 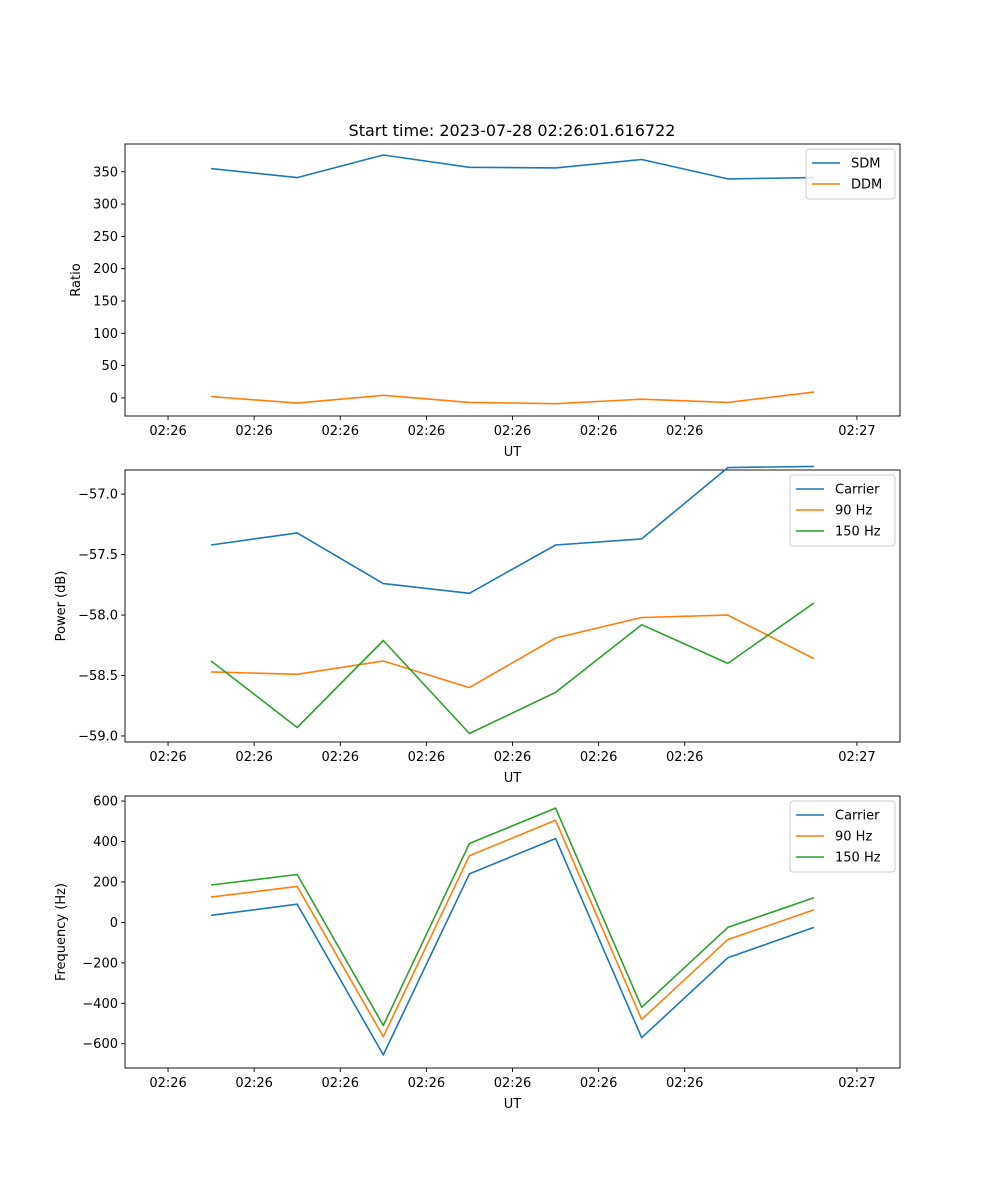 What do you see at coordinates (61, 932) in the screenshot?
I see `y-axis-label: Frequency (Hz)` at bounding box center [61, 932].